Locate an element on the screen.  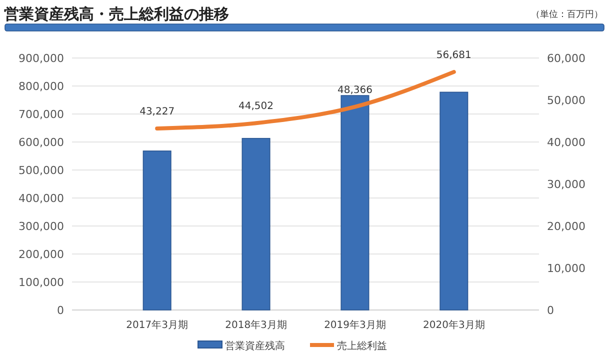
y-tick-label: 0 is located at coordinates (60, 310).